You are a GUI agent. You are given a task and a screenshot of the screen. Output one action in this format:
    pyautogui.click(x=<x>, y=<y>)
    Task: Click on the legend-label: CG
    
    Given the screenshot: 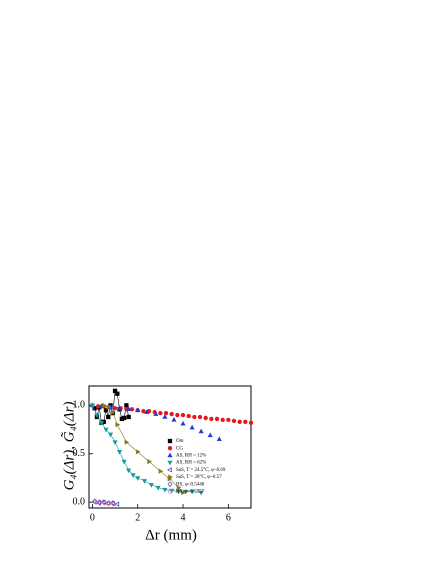 What is the action you would take?
    pyautogui.click(x=179, y=448)
    